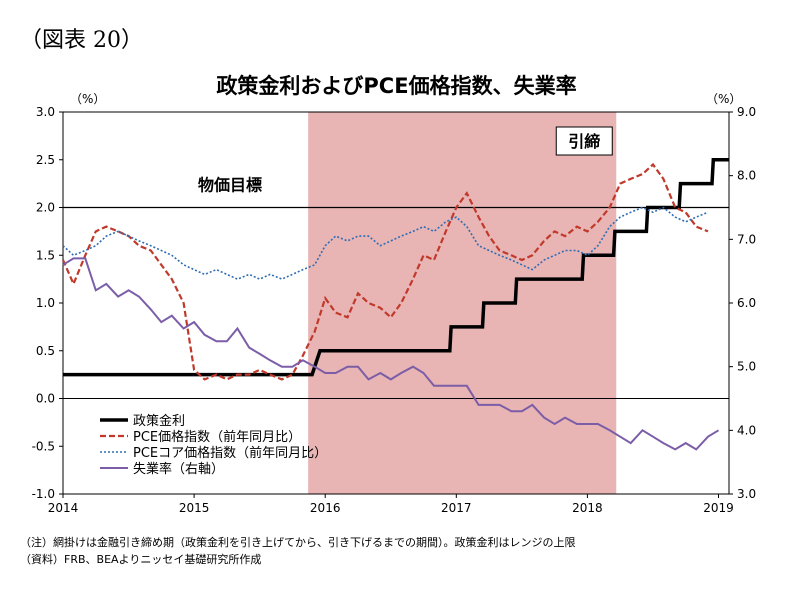  Describe the element at coordinates (43, 446) in the screenshot. I see `left-tick-label: -0.5` at that location.